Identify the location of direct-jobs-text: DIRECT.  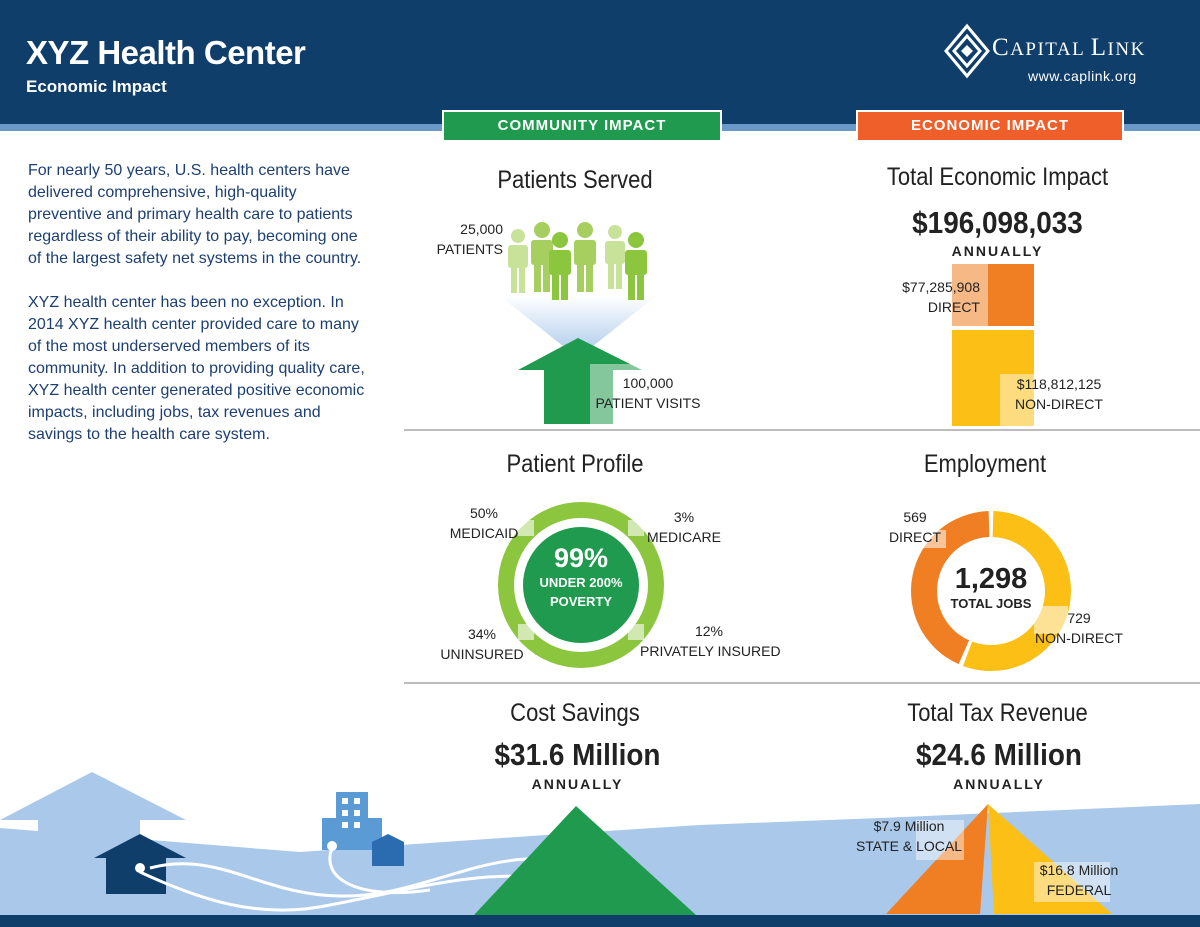
(915, 537).